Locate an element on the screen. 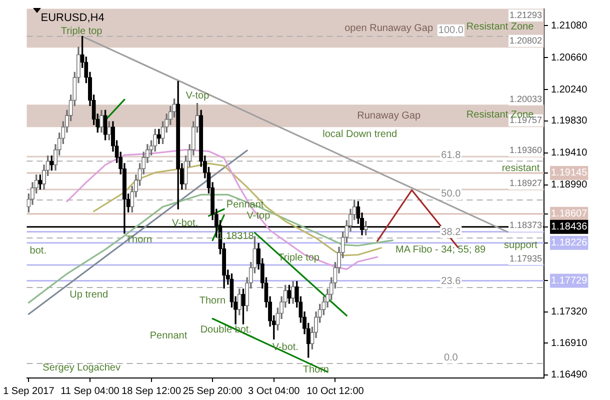 The height and width of the screenshot is (400, 610). y-tick-label: 1.19830 is located at coordinates (569, 121).